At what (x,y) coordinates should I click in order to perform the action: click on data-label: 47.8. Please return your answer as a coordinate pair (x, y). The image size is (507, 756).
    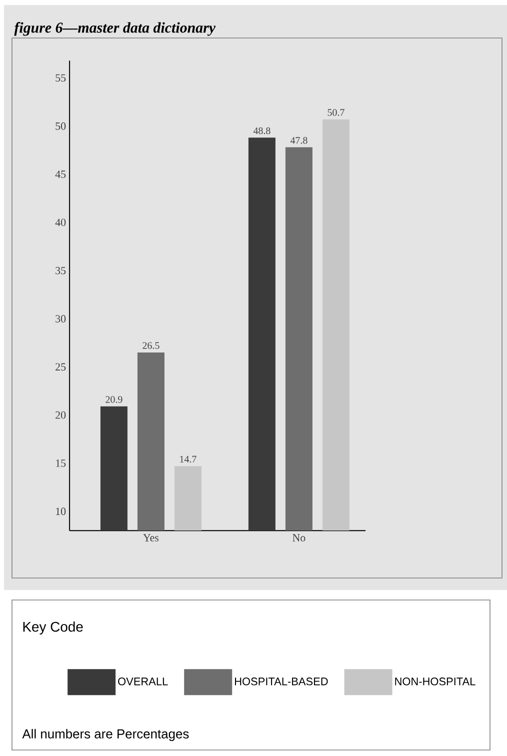
    Looking at the image, I should click on (299, 140).